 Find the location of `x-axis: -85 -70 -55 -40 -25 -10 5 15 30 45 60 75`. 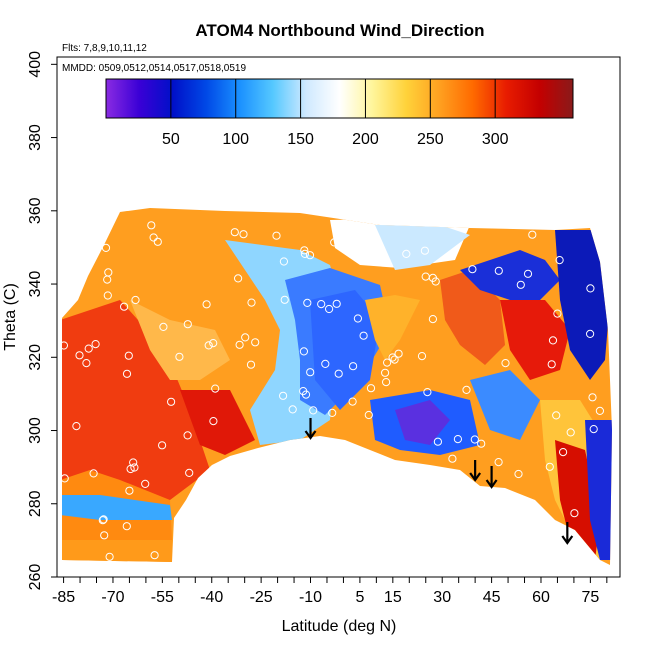

x-axis: -85 -70 -55 -40 -25 -10 5 15 30 45 60 75 is located at coordinates (330, 591).